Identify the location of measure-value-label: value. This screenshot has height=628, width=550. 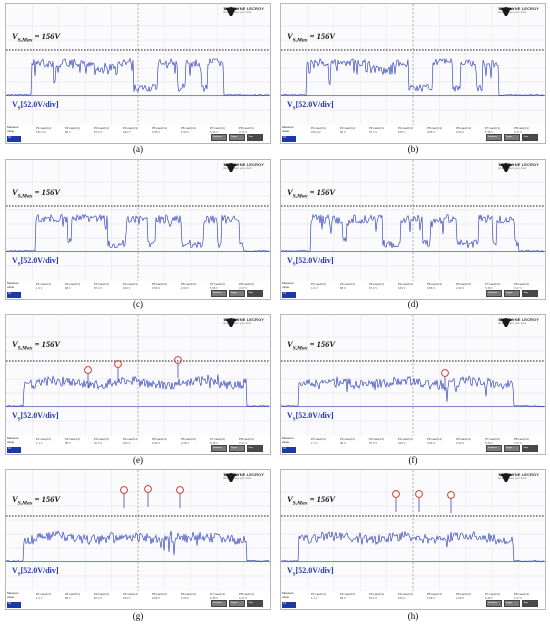
(286, 131).